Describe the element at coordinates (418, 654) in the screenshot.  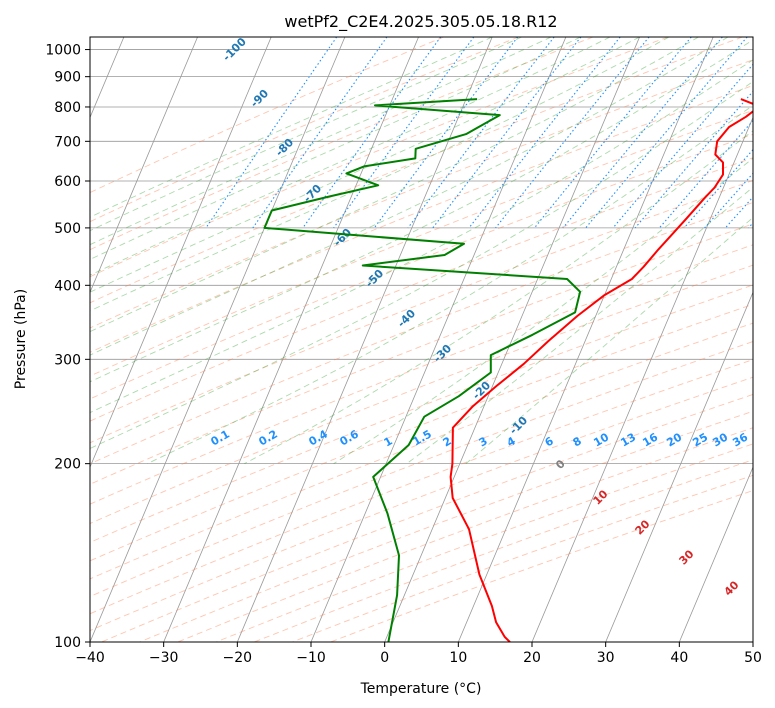
I see `x-axis: −40 −30 −20 −10 0 10 20 30 40 50` at that location.